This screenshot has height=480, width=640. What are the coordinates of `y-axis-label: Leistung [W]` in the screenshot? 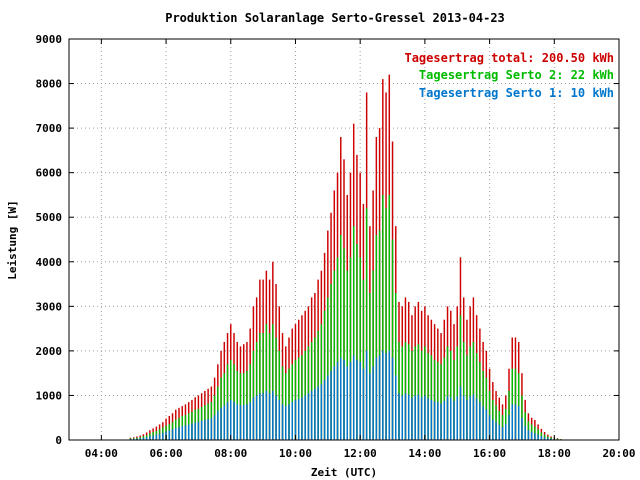 It's located at (12, 239).